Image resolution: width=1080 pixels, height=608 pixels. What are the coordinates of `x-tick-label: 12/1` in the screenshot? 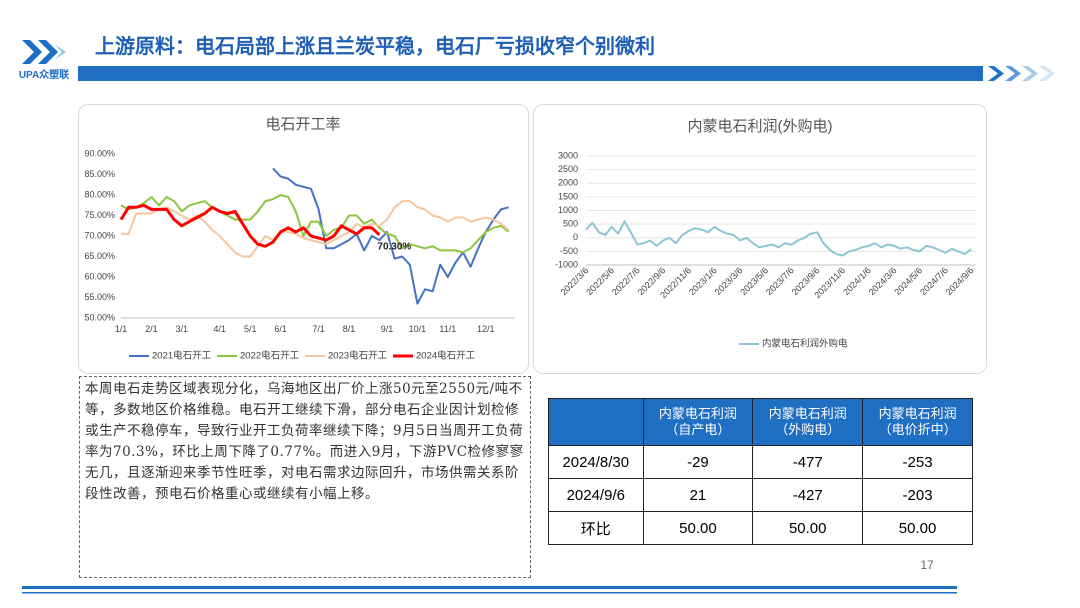 It's located at (486, 329).